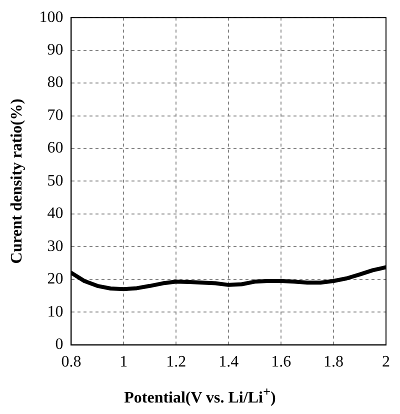 The width and height of the screenshot is (400, 414). What do you see at coordinates (71, 362) in the screenshot?
I see `x-tick-label: 0.8` at bounding box center [71, 362].